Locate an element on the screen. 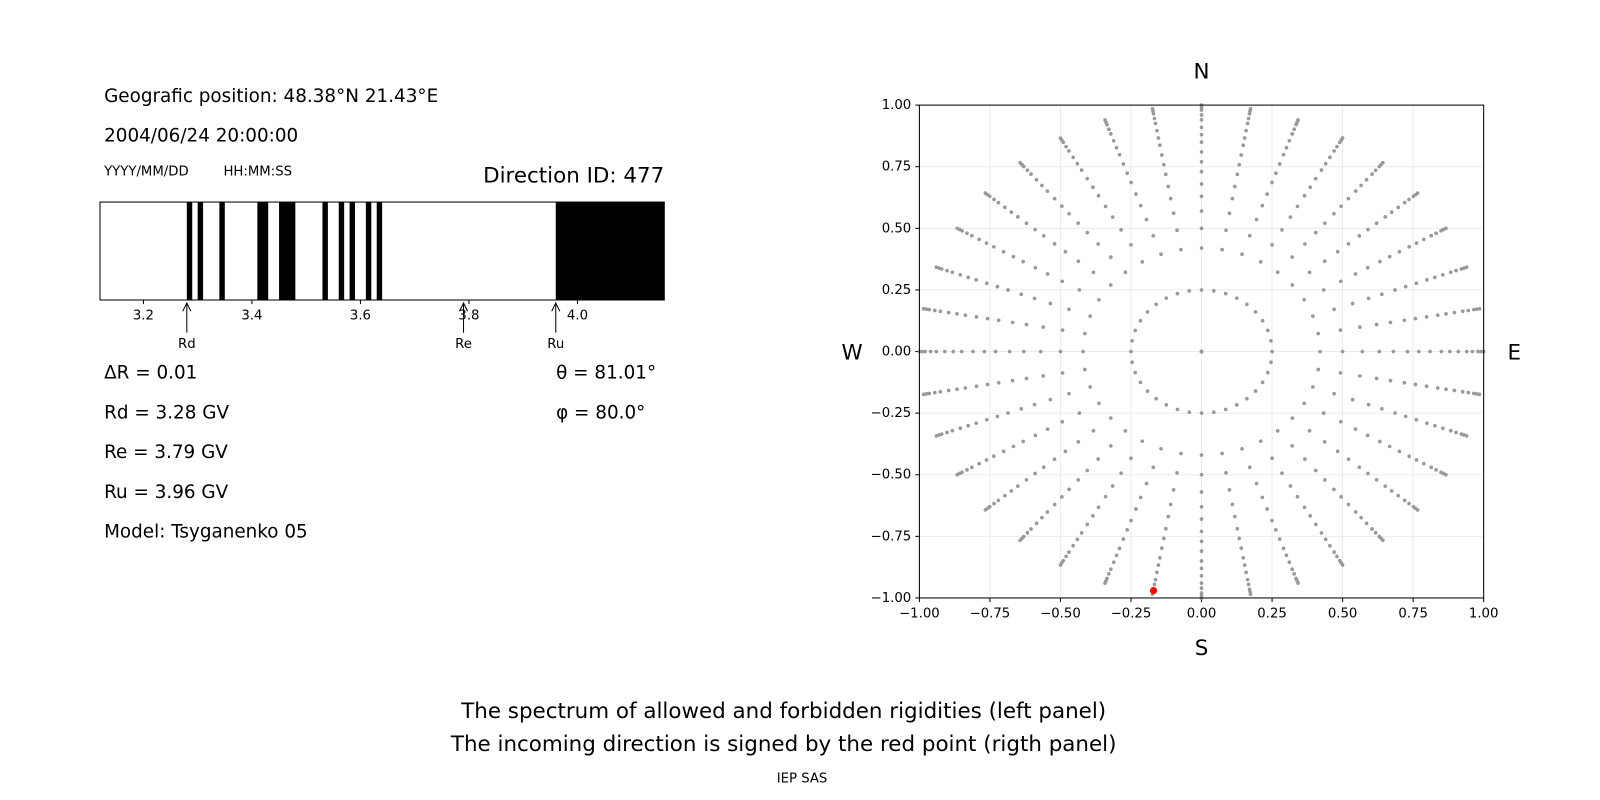 Image resolution: width=1600 pixels, height=800 pixels. x-tick-label: 0.75 is located at coordinates (1413, 613).